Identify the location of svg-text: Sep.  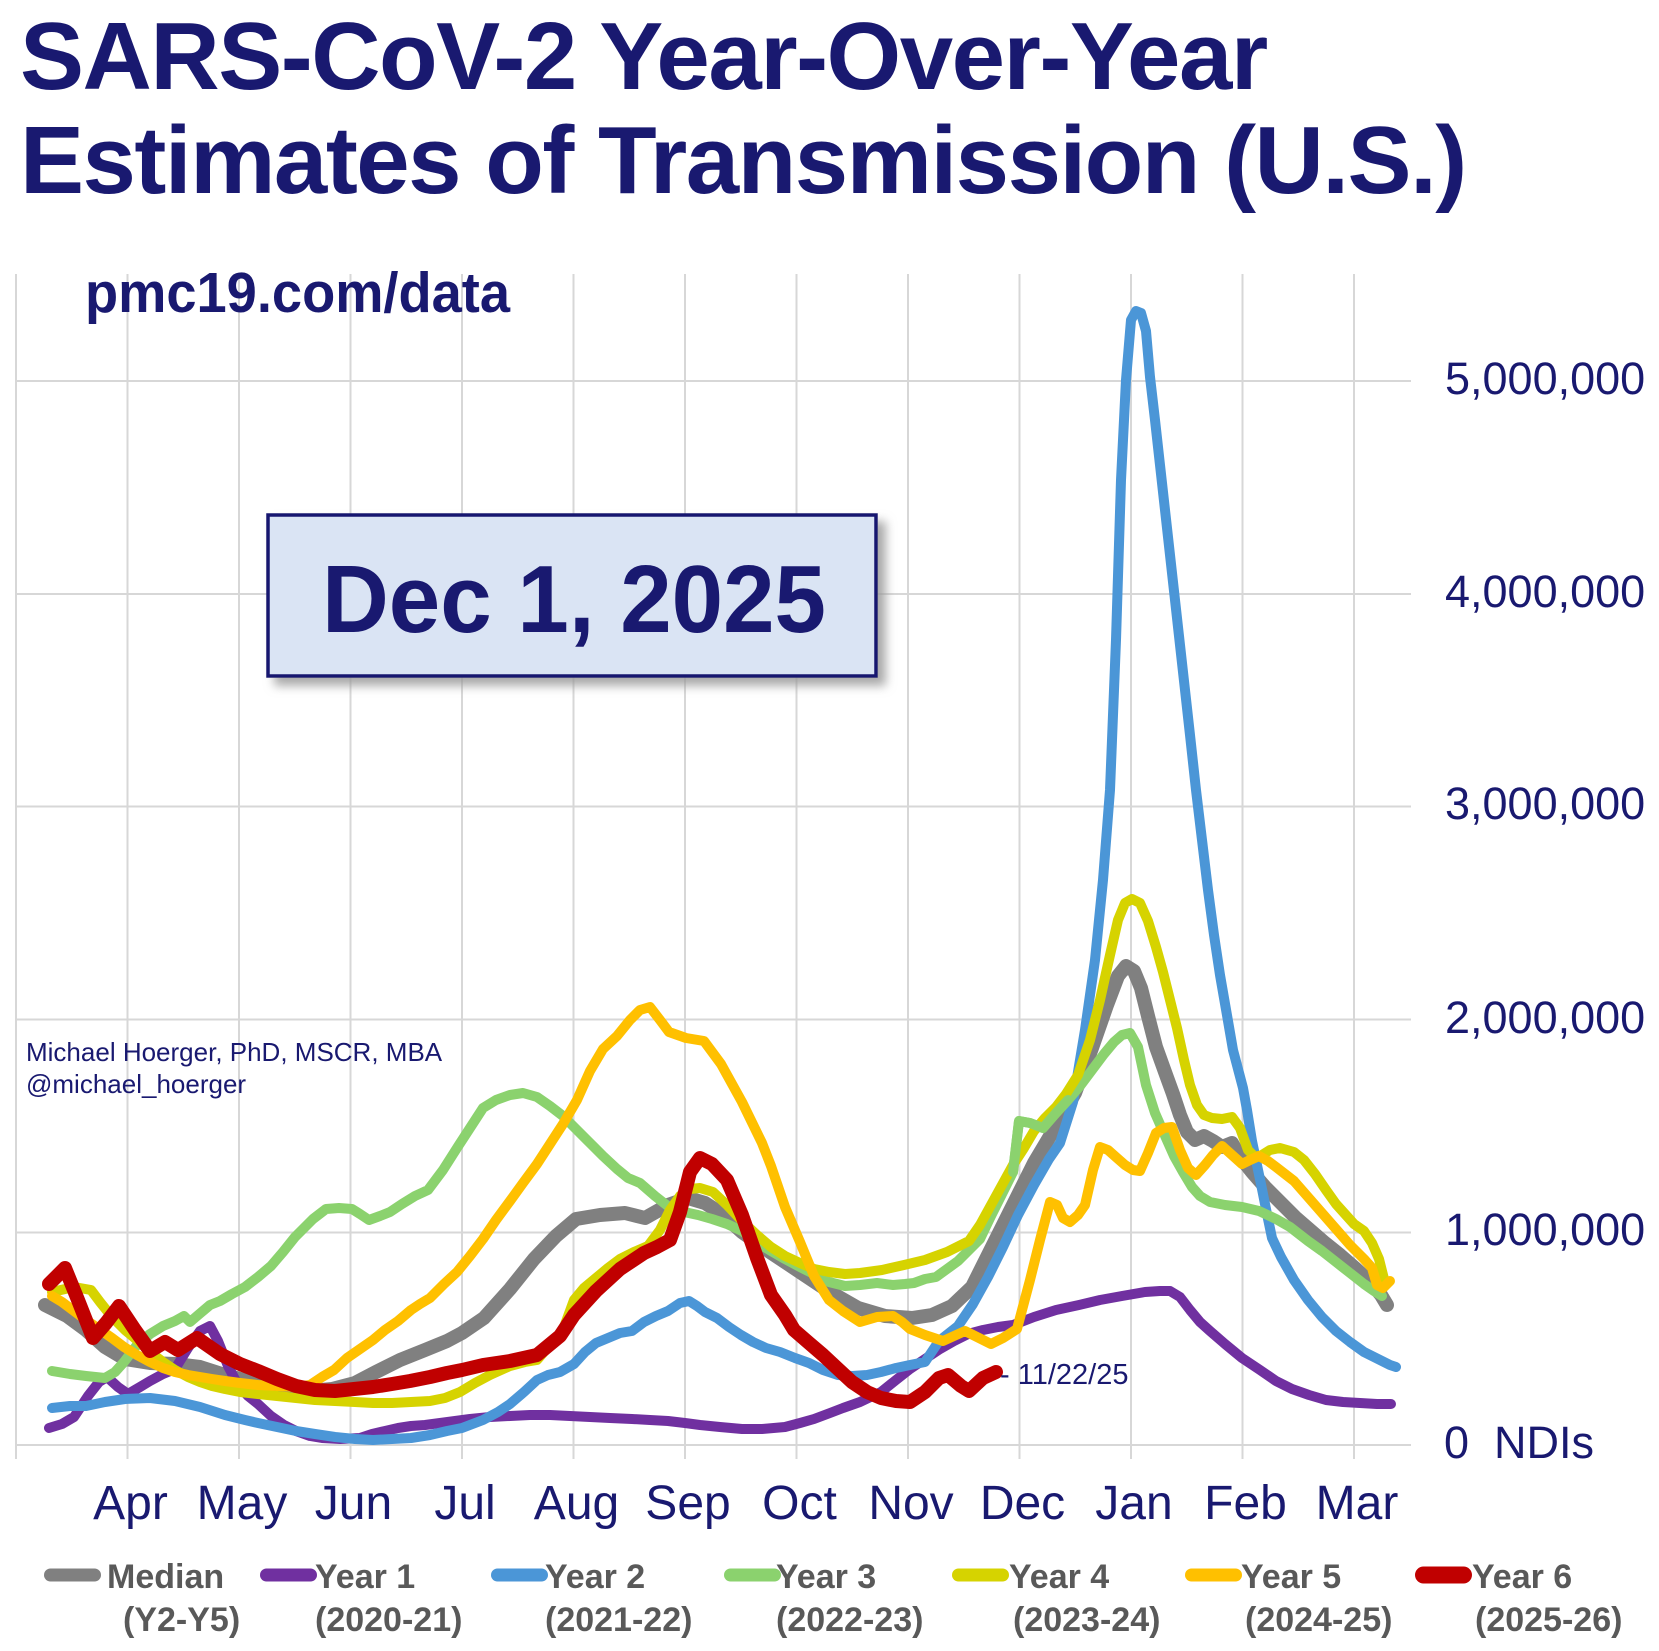
(687, 1503).